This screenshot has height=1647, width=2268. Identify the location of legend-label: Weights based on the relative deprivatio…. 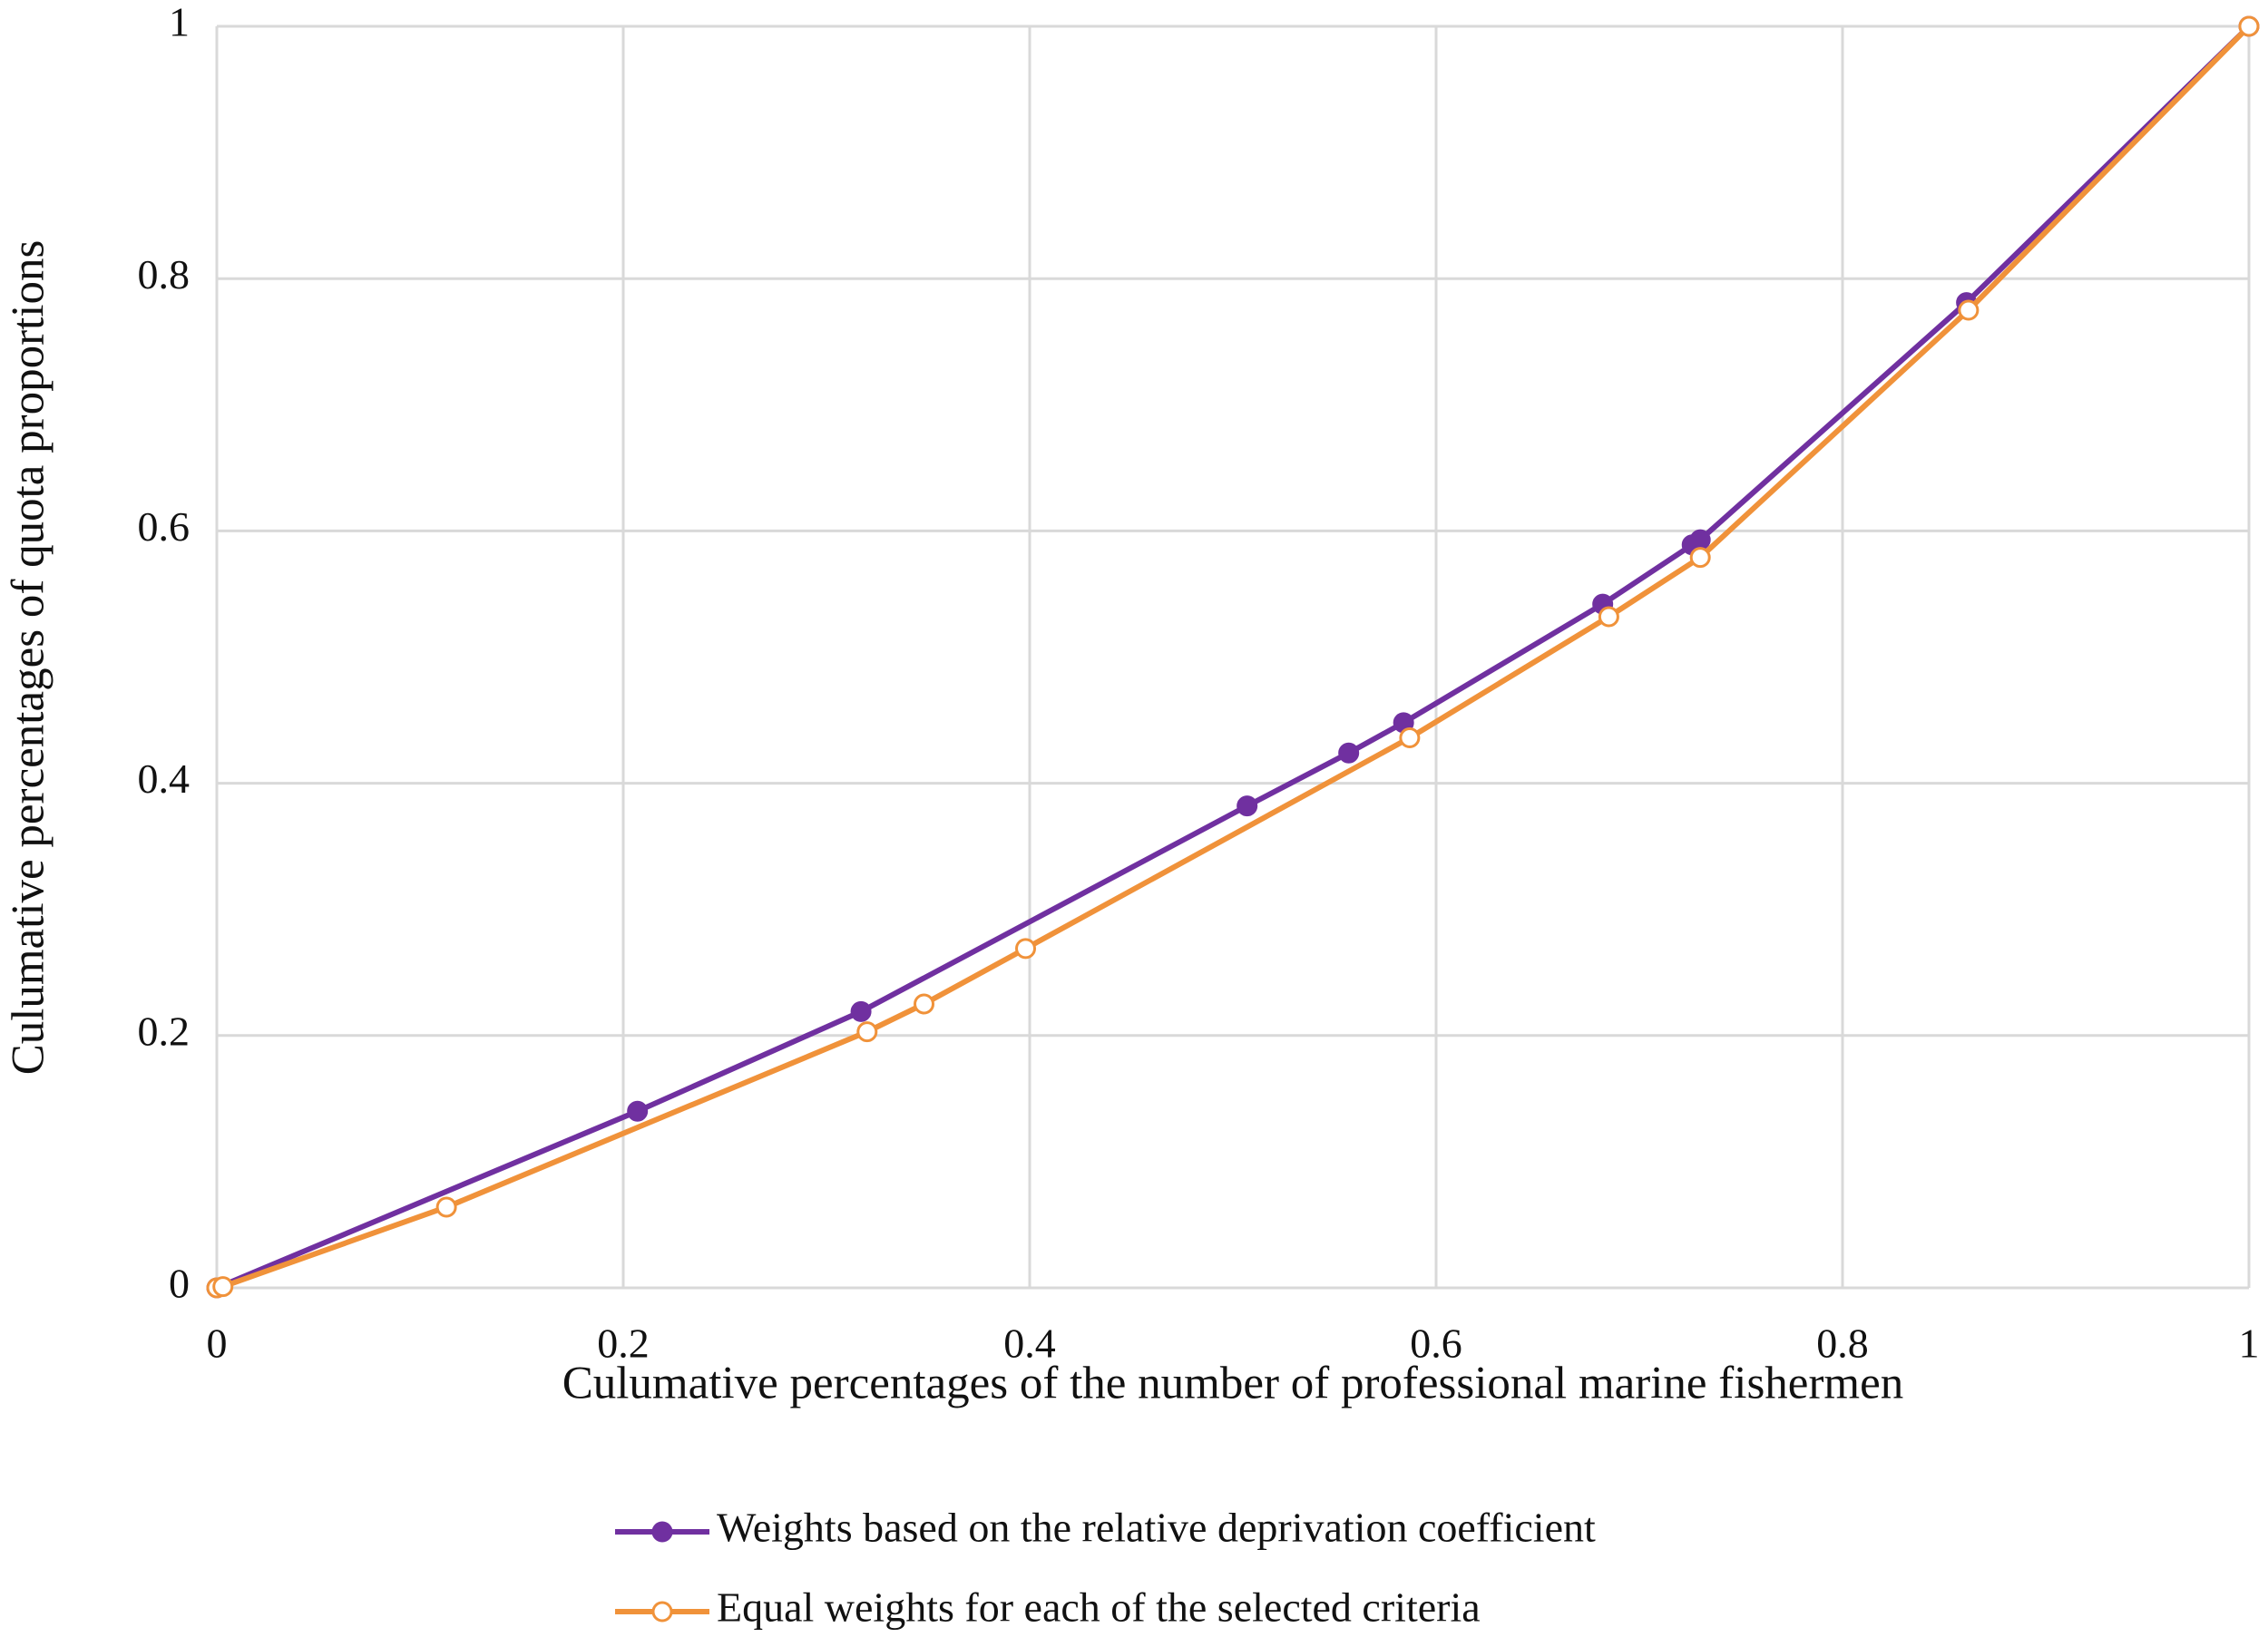
(1157, 1528).